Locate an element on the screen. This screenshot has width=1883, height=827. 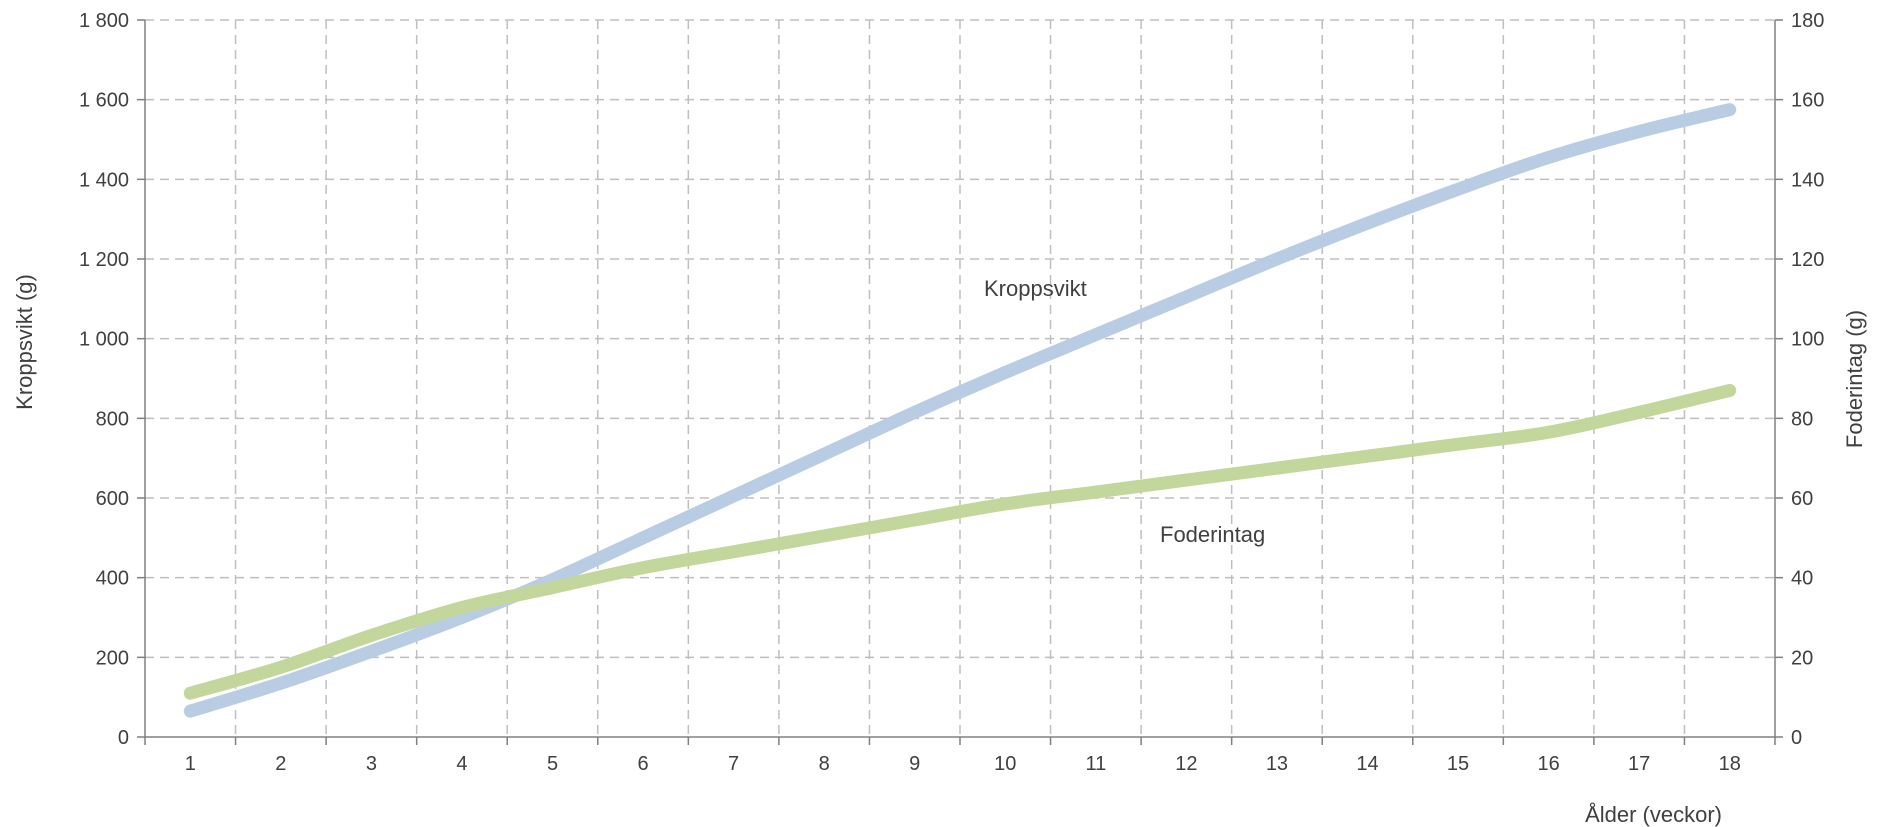
x-tick-label: 1 is located at coordinates (190, 764).